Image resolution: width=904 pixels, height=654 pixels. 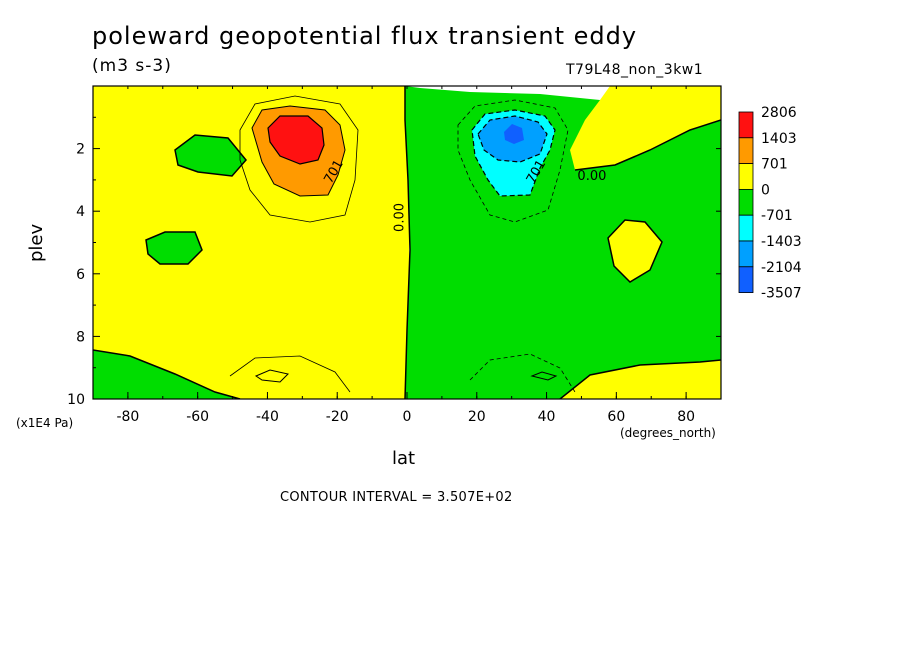 I want to click on y-axis-units: (x1E4 Pa), so click(x=45, y=423).